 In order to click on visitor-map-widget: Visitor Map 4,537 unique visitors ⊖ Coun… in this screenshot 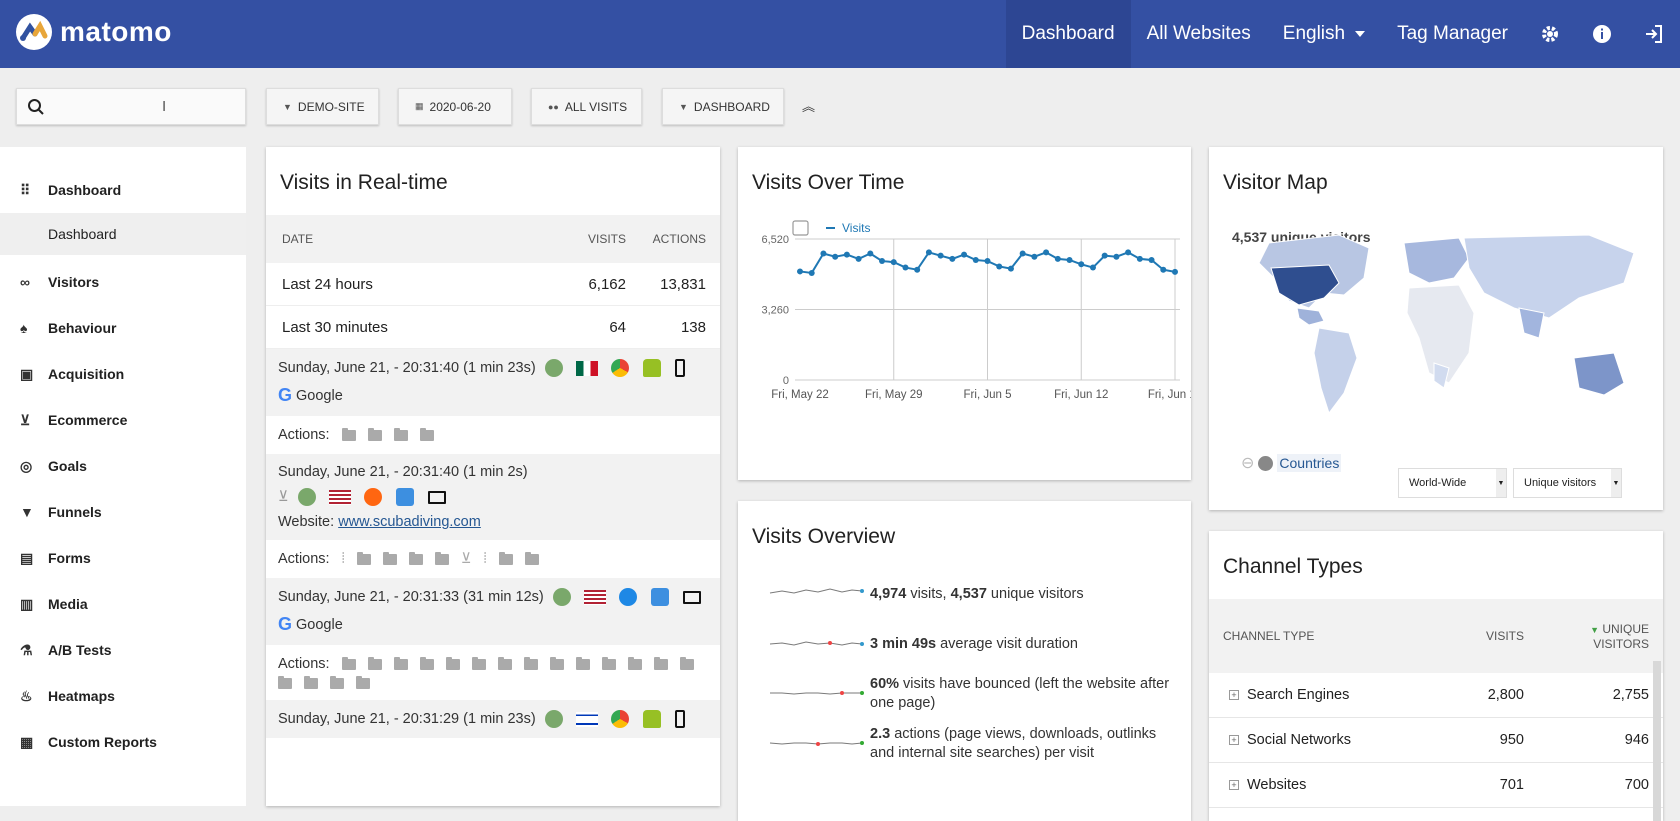, I will do `click(1436, 328)`.